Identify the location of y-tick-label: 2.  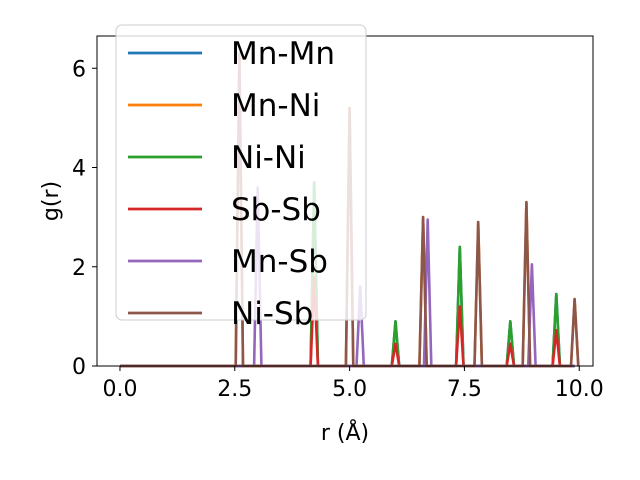
(79, 268).